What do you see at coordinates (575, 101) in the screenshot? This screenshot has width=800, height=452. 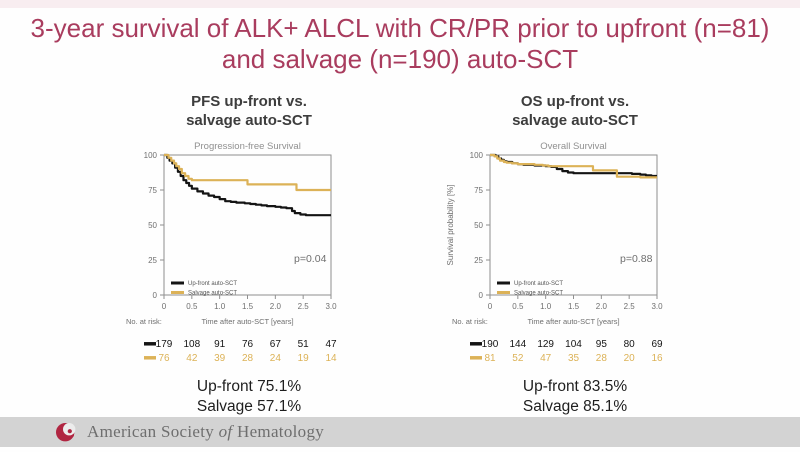 I see `os-heading-line1: OS up-front vs.` at bounding box center [575, 101].